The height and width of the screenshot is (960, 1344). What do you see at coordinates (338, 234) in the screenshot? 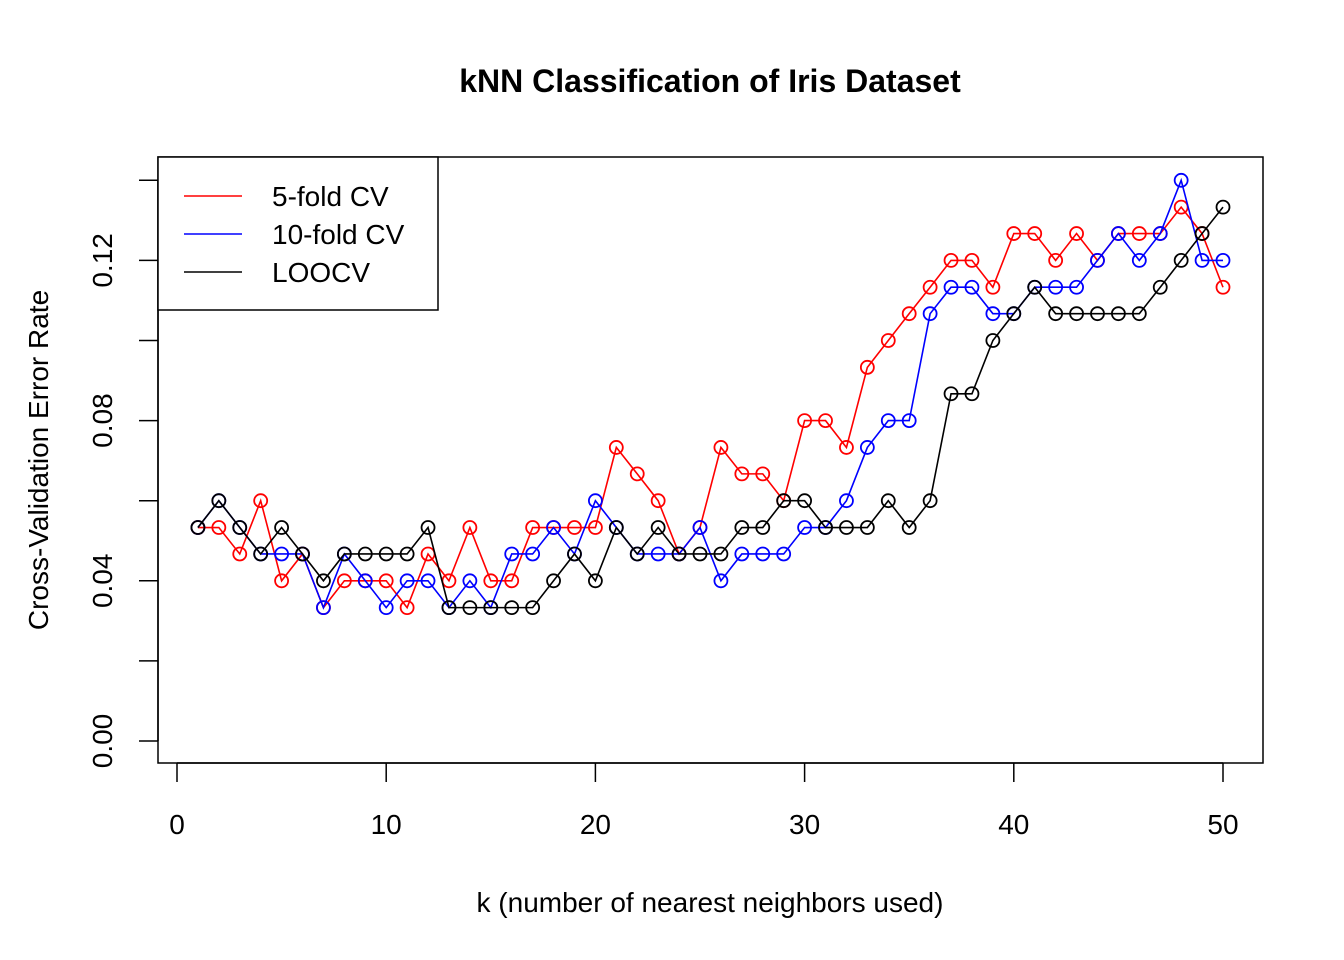
I see `legend-label: 10-fold CV` at bounding box center [338, 234].